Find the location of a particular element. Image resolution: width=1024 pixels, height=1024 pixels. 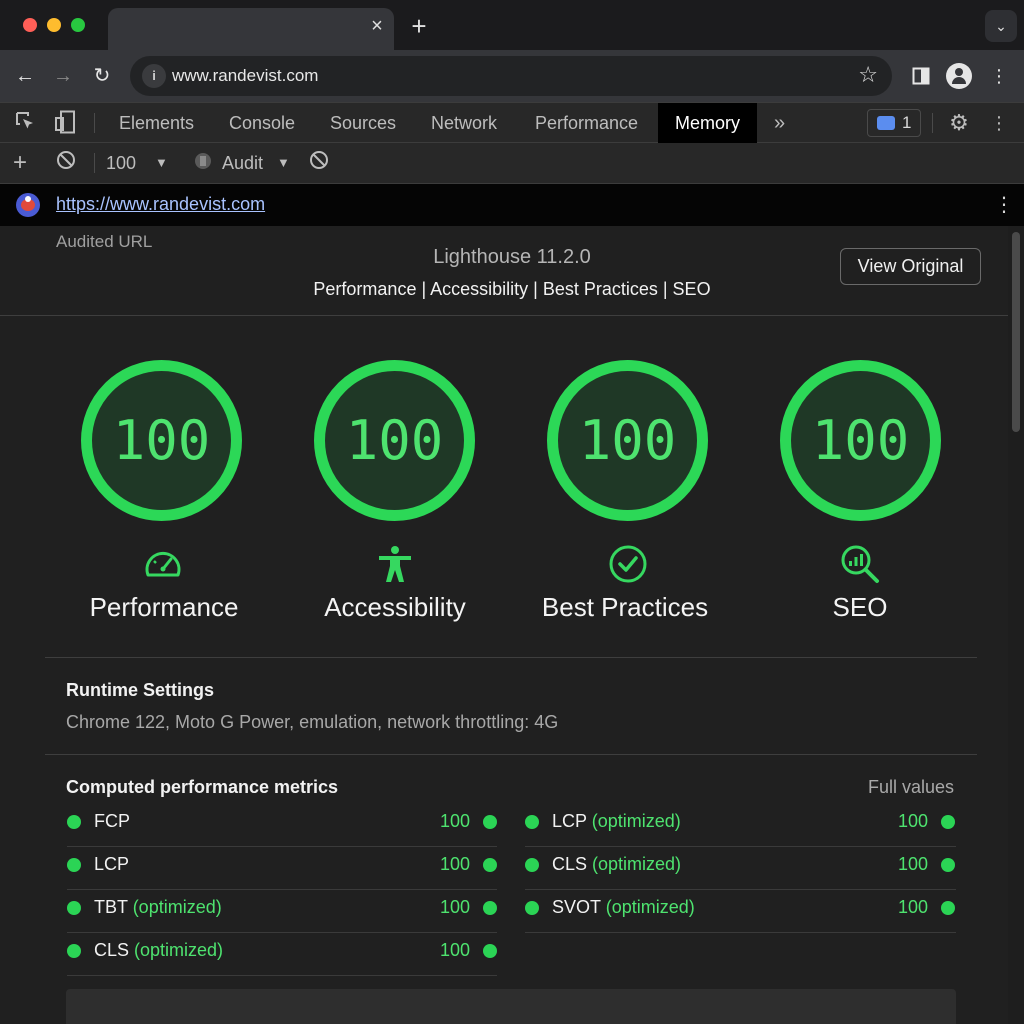

seo-score: 100 is located at coordinates (860, 440).